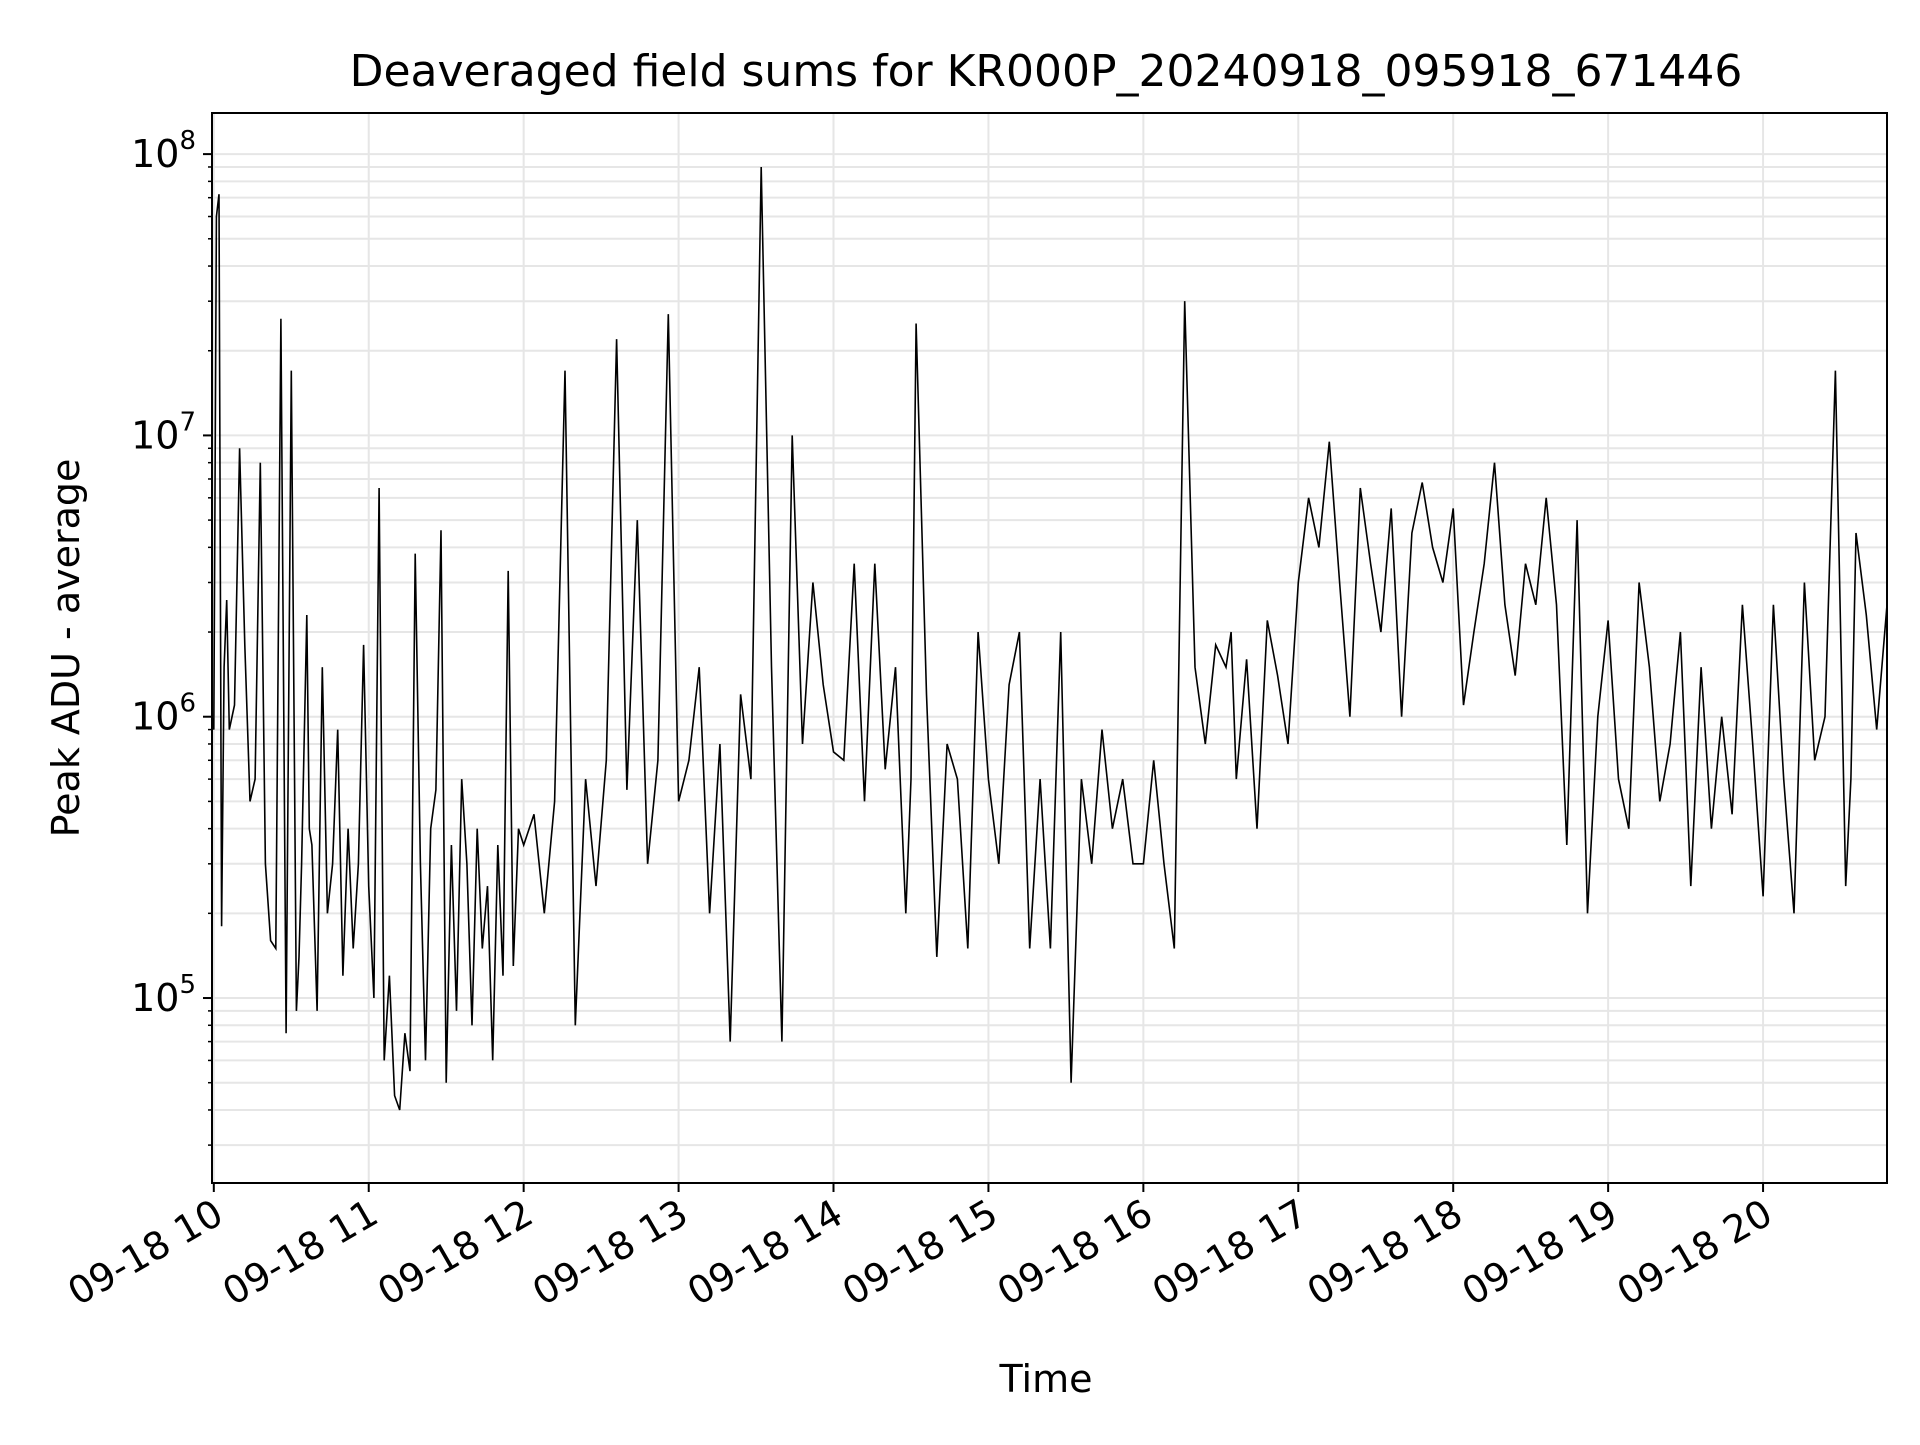  I want to click on y-tick-label: 10⁷, so click(163, 432).